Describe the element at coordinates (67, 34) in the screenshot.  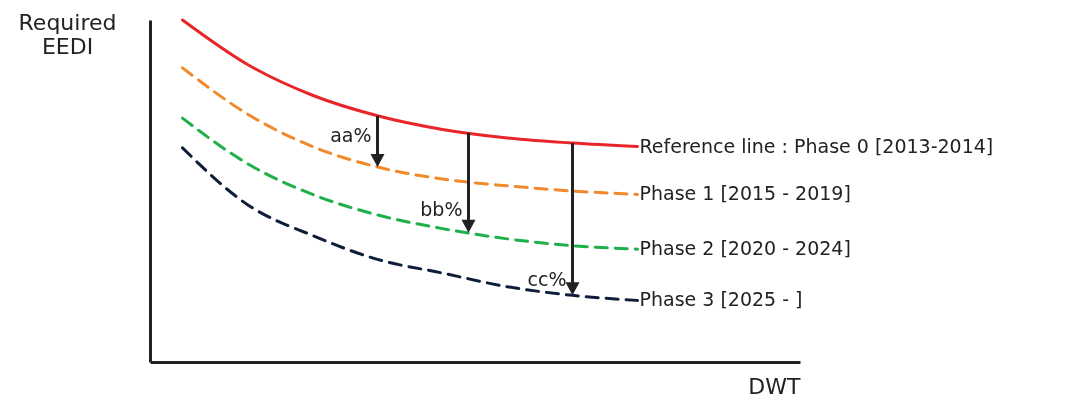
I see `y-axis-title: Required EEDI` at that location.